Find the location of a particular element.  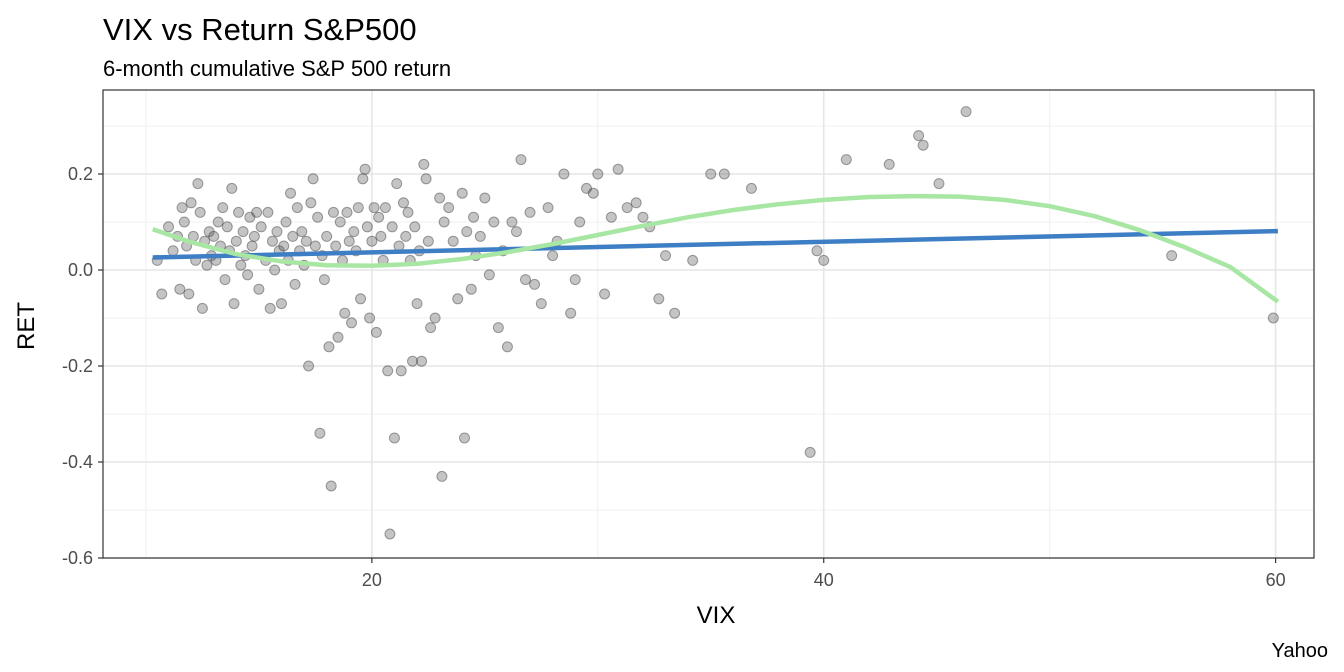

y-tick-label: 0.2 is located at coordinates (80, 174).